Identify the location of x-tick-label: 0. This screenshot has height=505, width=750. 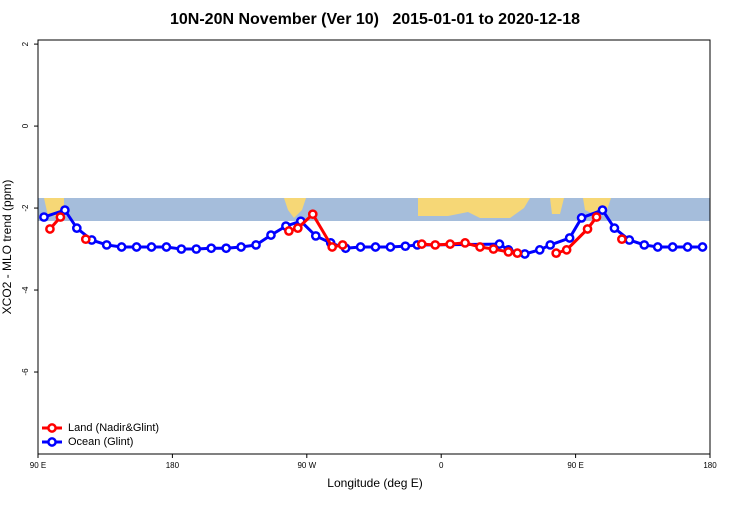
(441, 465).